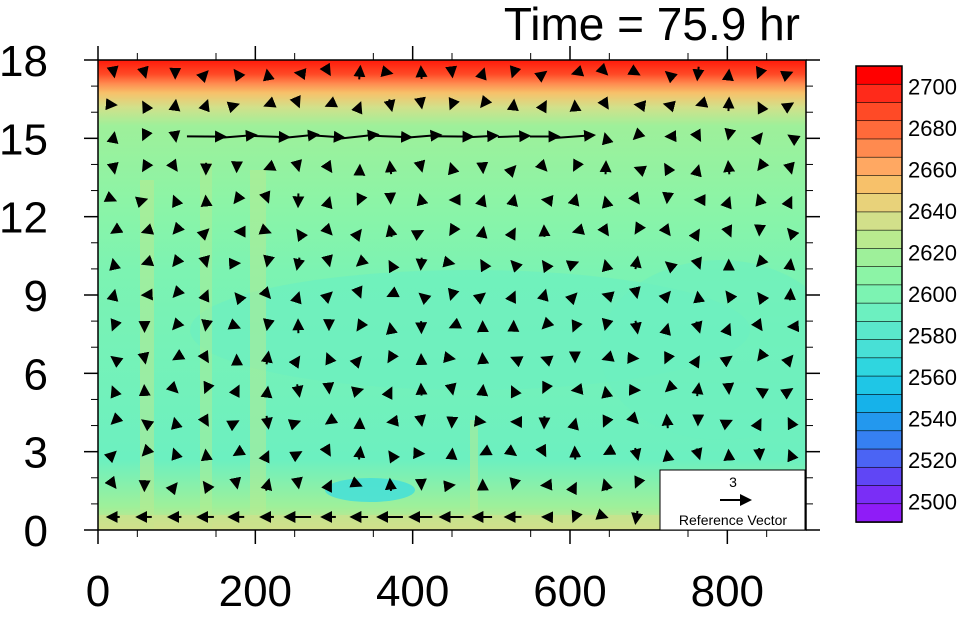 Image resolution: width=970 pixels, height=618 pixels. I want to click on x-tick-label: 400, so click(412, 591).